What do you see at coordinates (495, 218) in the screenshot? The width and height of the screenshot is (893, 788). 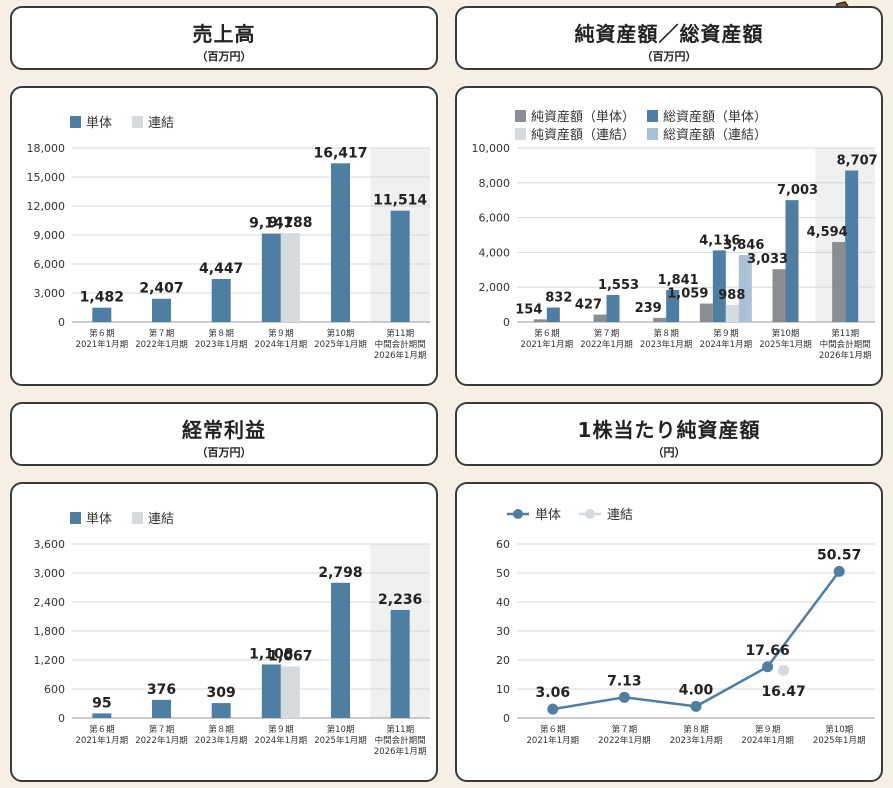 I see `net_assets-ytick-label: 6,000` at bounding box center [495, 218].